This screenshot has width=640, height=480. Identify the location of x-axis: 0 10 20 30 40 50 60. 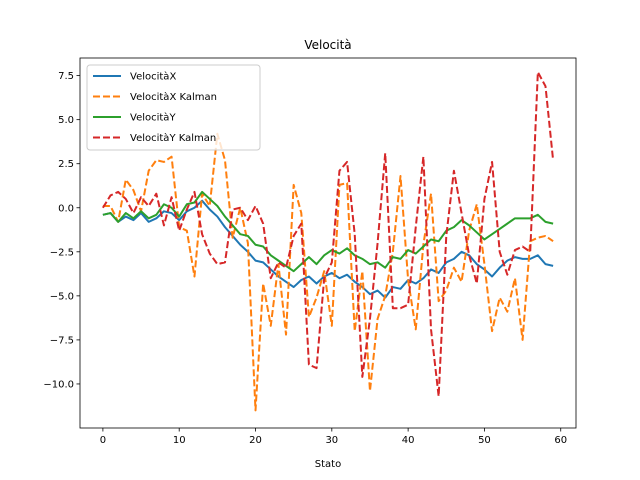
(333, 437).